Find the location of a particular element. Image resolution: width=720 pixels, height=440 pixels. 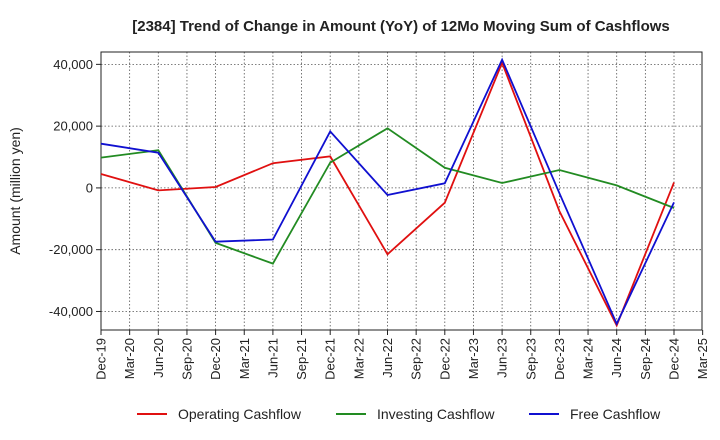

y-axis: -40,000 -20,000 0 20,000 40,000 is located at coordinates (75, 188).